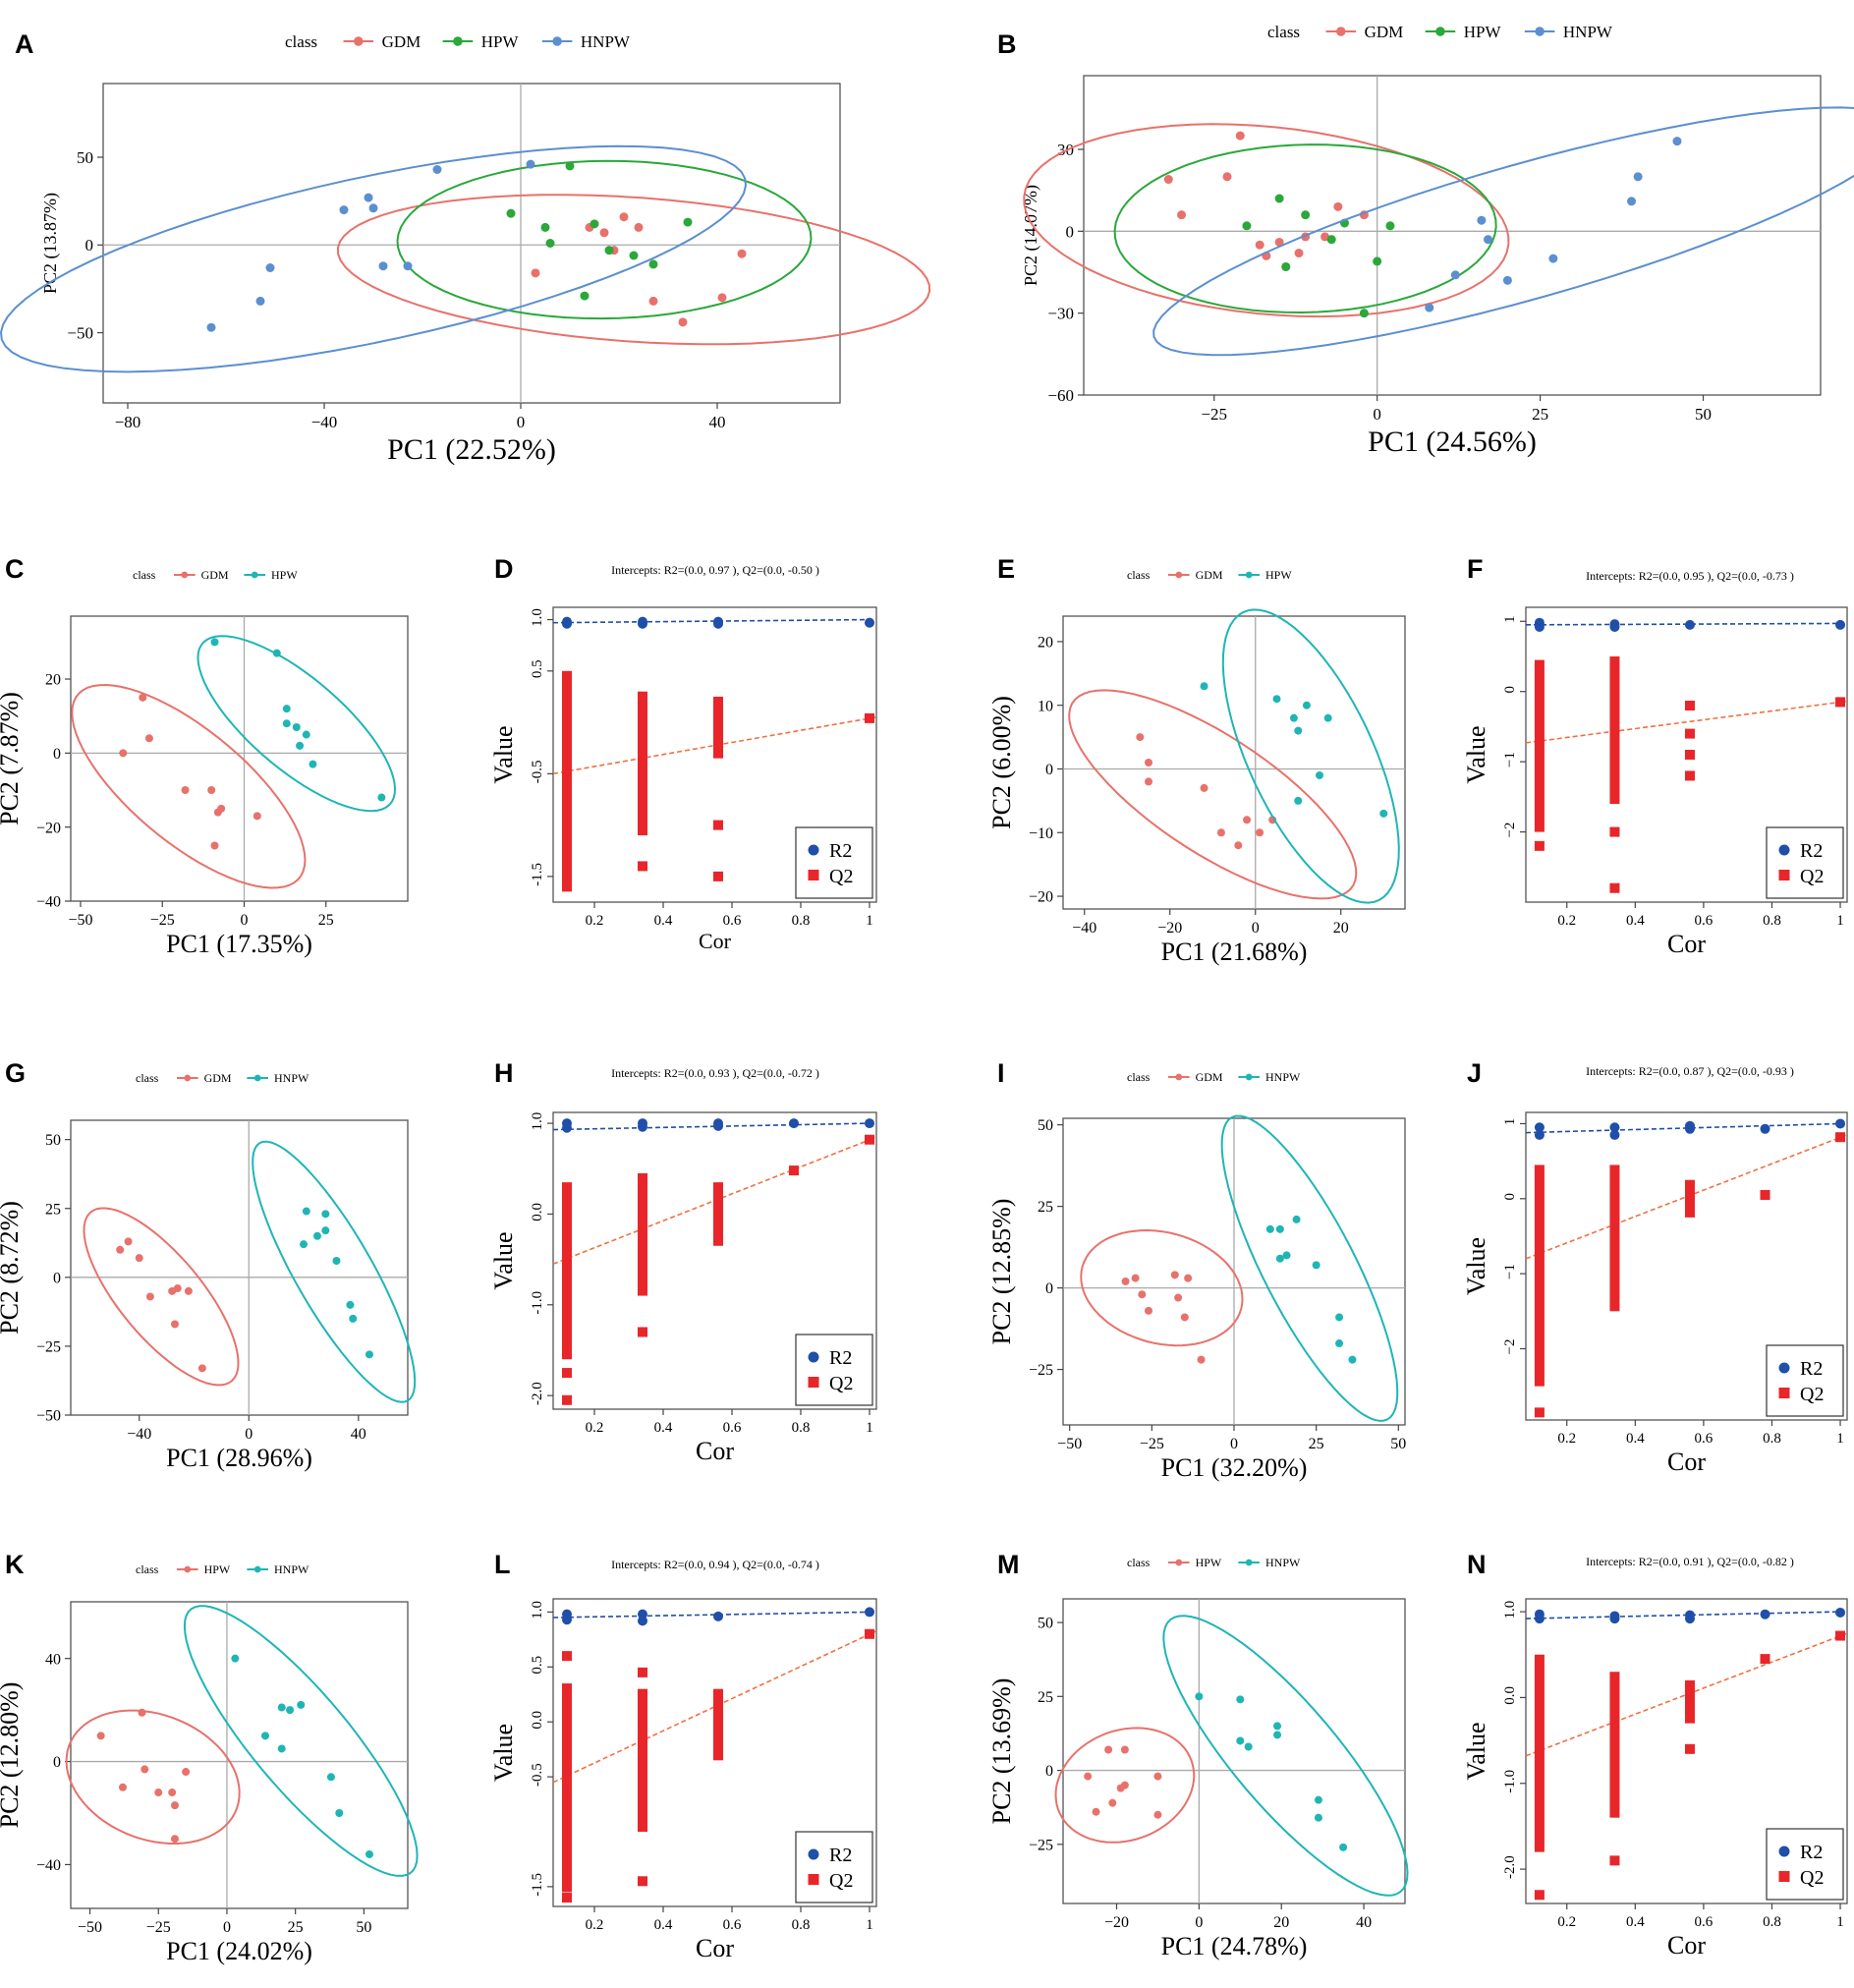 This screenshot has height=1988, width=1854. I want to click on legend-label-hpw: HPW, so click(218, 1569).